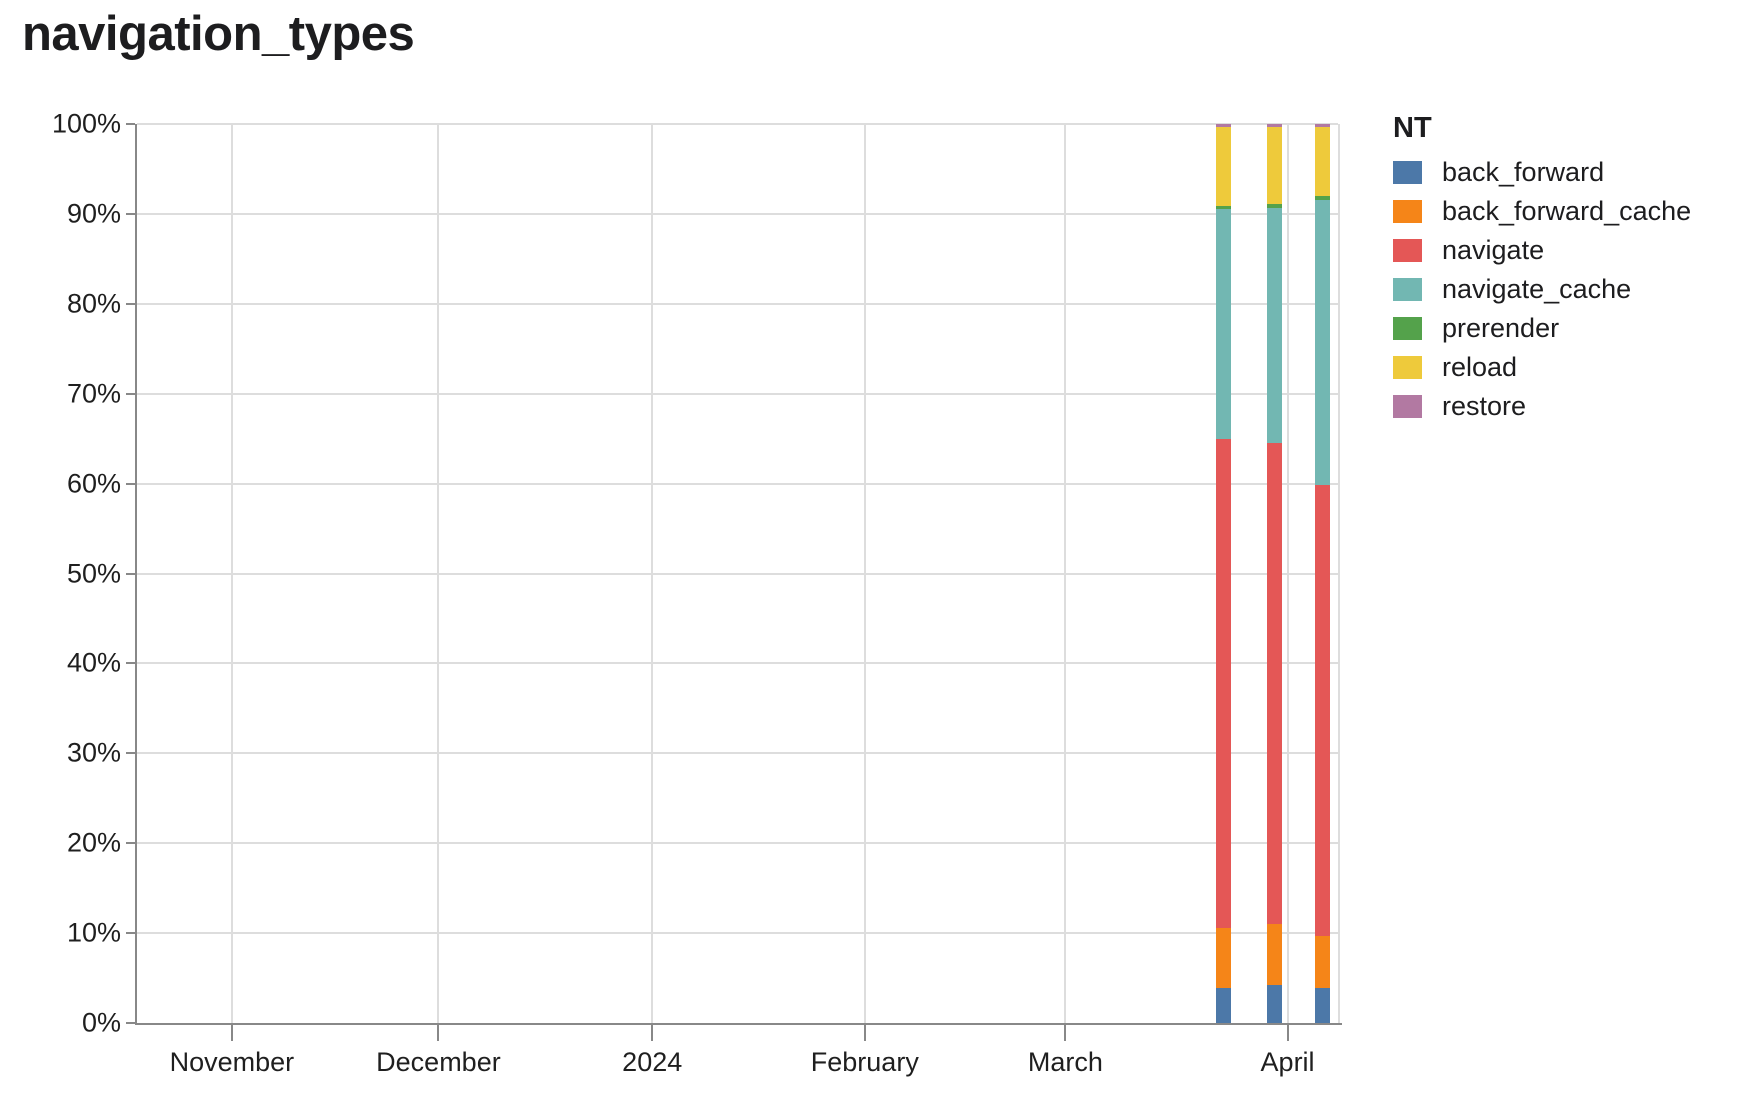 This screenshot has width=1738, height=1108. What do you see at coordinates (864, 1062) in the screenshot?
I see `x-axis-label: February` at bounding box center [864, 1062].